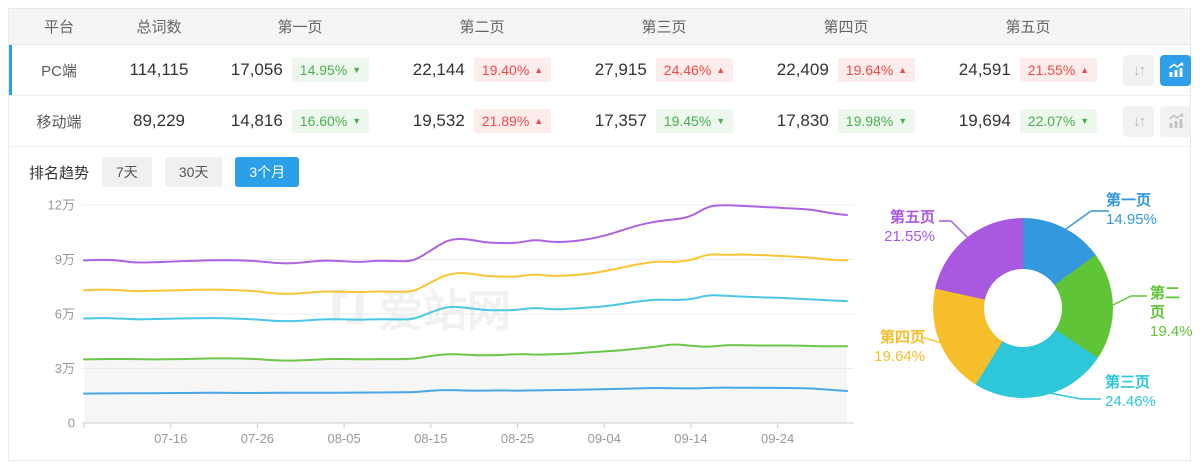 The height and width of the screenshot is (469, 1200). I want to click on page2-change-badge: 21.89% ▲, so click(512, 121).